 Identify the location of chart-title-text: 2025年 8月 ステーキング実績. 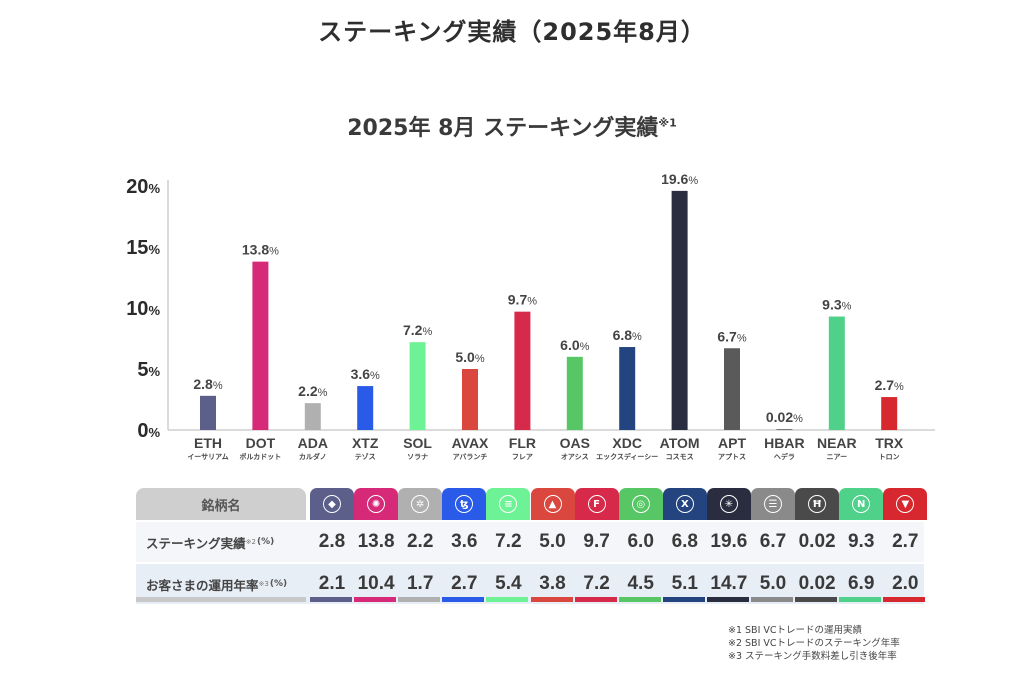
(503, 128).